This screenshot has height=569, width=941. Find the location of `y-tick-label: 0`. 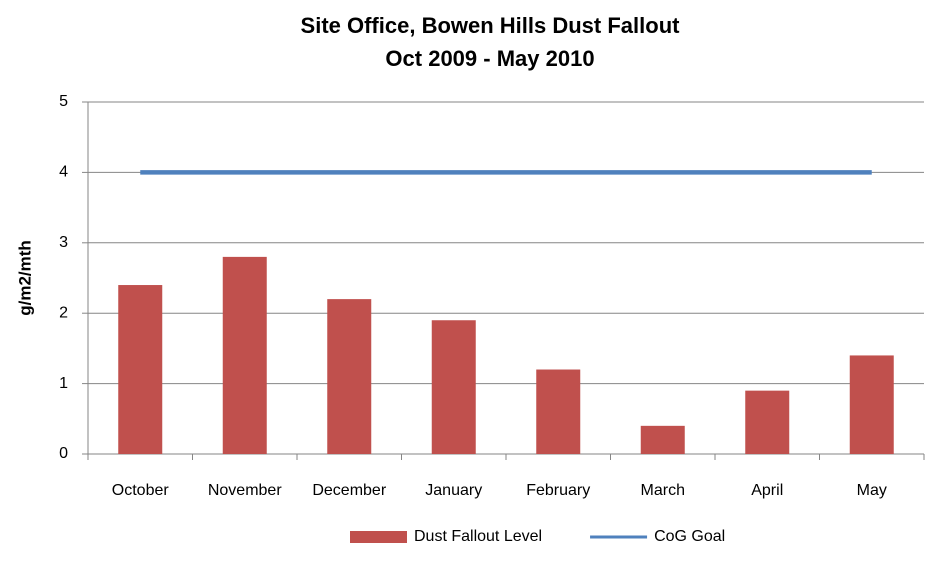

y-tick-label: 0 is located at coordinates (63, 453).